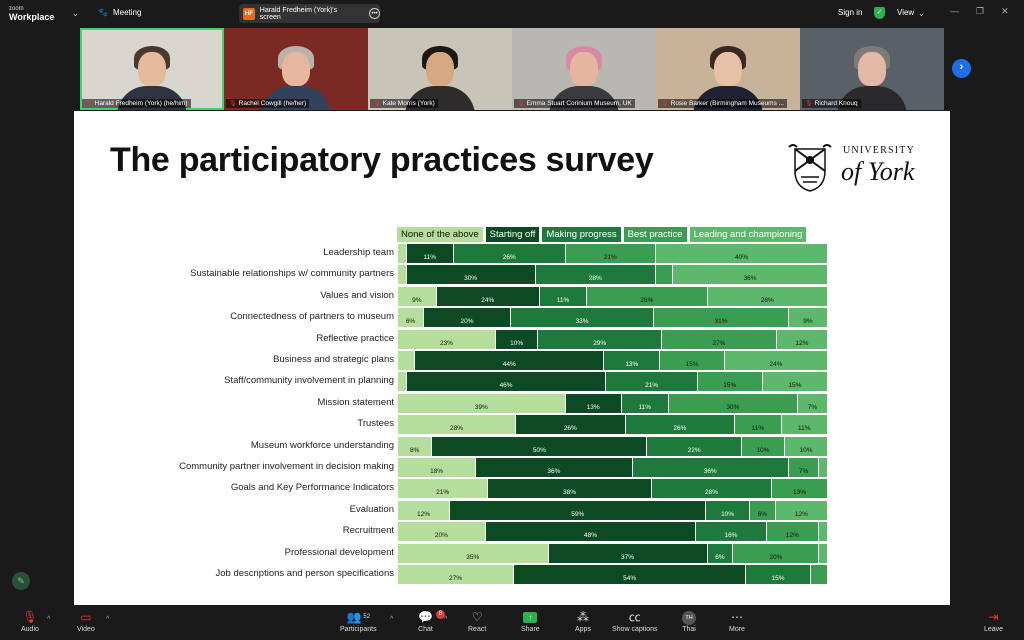 The height and width of the screenshot is (640, 1024). What do you see at coordinates (540, 446) in the screenshot?
I see `bar-segment: 50%` at bounding box center [540, 446].